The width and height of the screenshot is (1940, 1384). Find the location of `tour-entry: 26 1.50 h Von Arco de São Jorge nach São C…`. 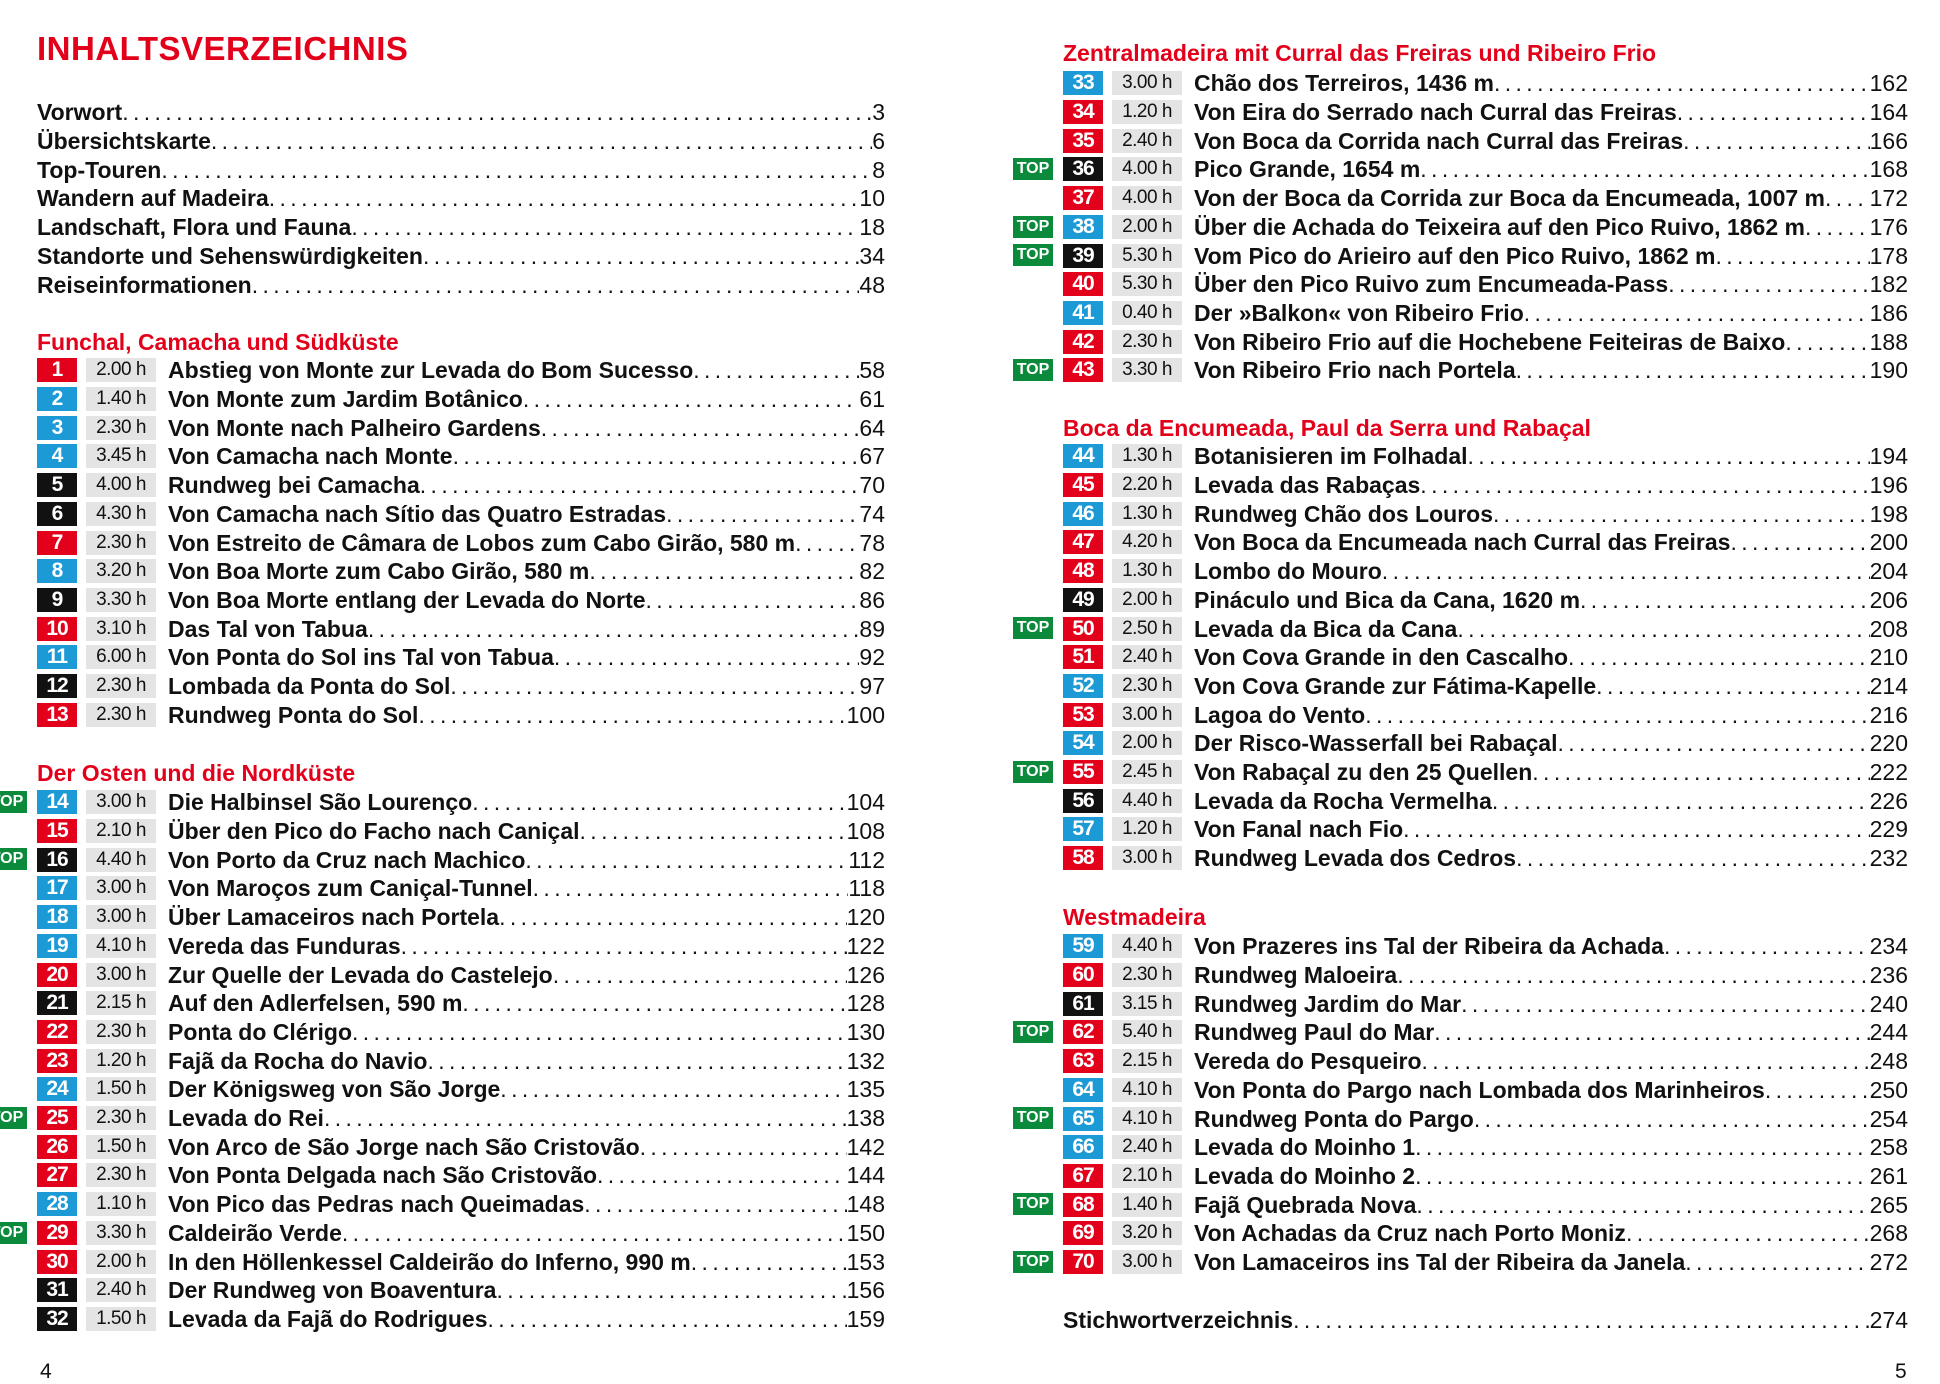

tour-entry: 26 1.50 h Von Arco de São Jorge nach São C… is located at coordinates (461, 1146).